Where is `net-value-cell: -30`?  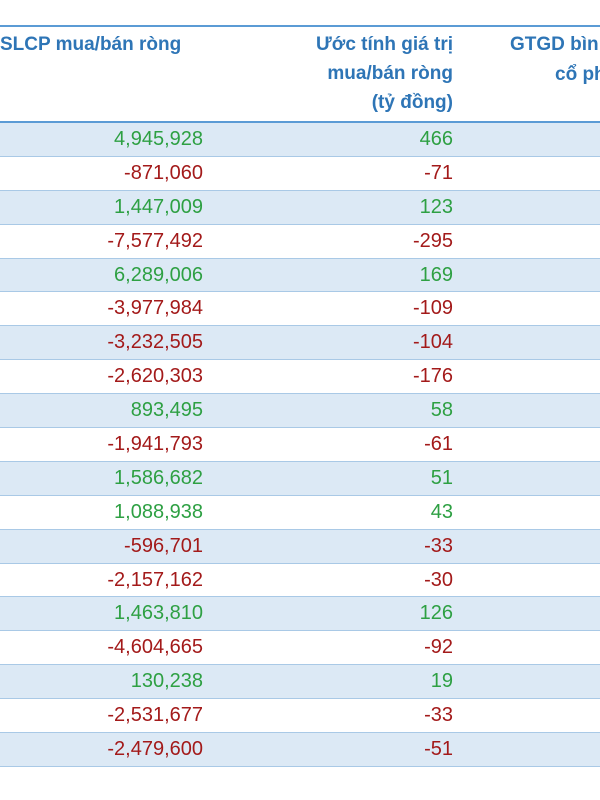
net-value-cell: -30 is located at coordinates (438, 579).